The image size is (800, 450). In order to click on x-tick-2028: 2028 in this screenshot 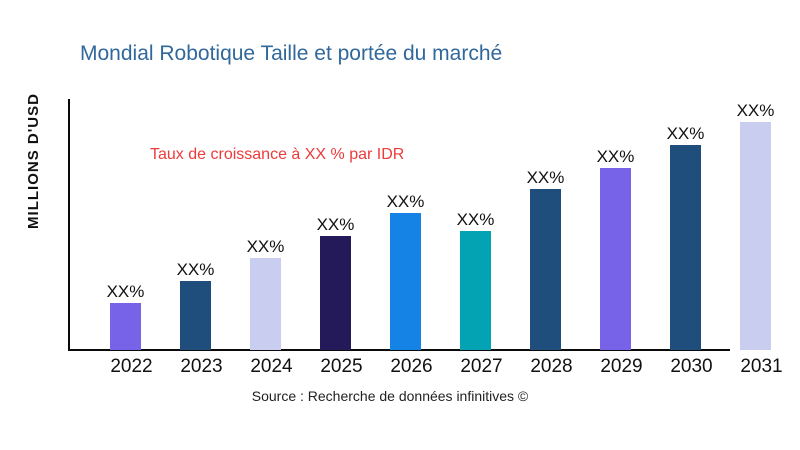, I will do `click(551, 366)`.